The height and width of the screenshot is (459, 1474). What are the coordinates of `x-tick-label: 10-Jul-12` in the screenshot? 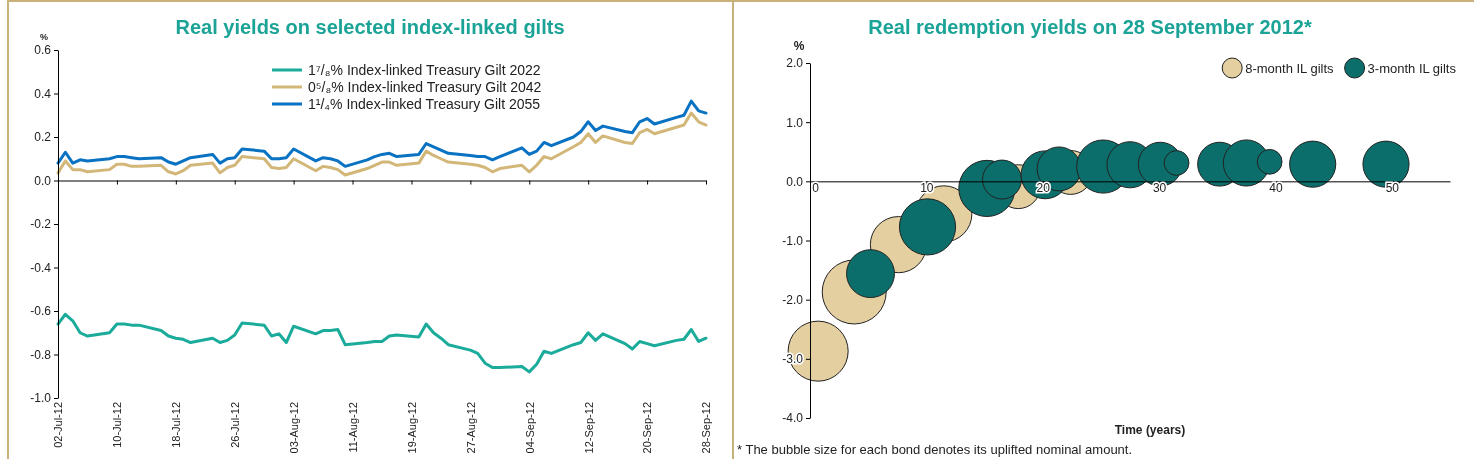 It's located at (117, 425).